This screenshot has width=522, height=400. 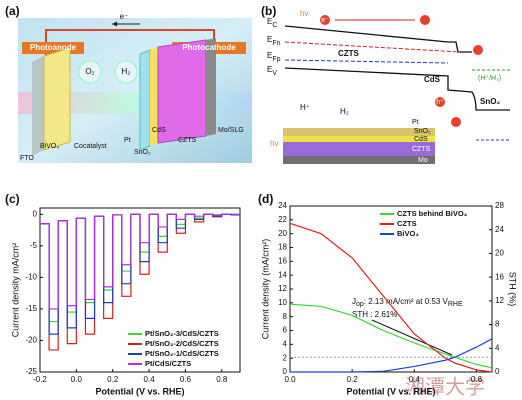 I want to click on sno2-label: SnO₂, so click(x=490, y=101).